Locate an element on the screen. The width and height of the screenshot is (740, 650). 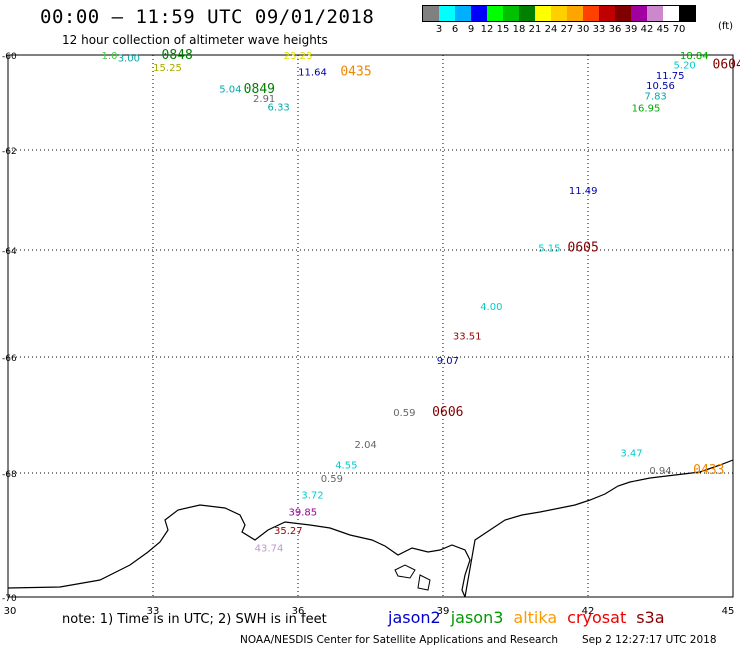
y-tick-label: -62 is located at coordinates (9, 152).